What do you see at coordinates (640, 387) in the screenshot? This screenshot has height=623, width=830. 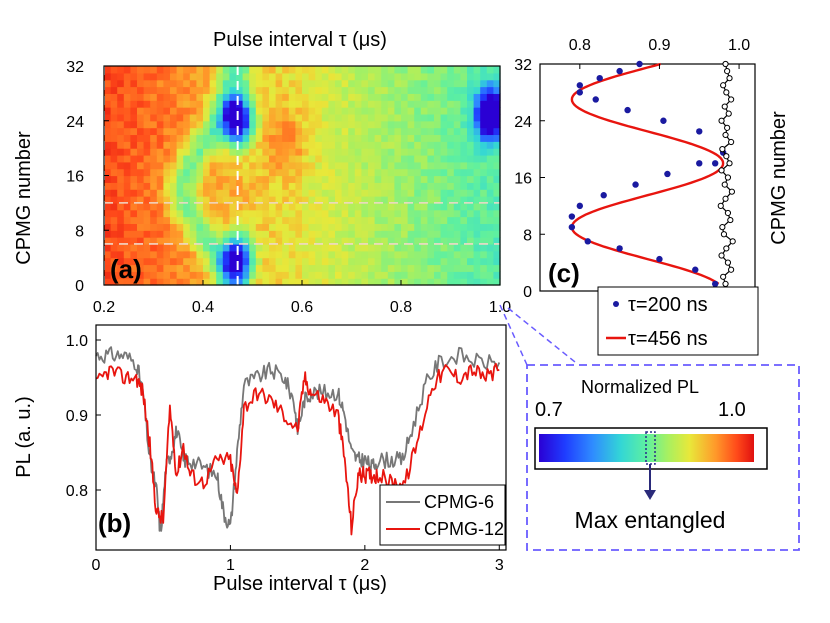 I see `colorbar-title: Normalized PL` at bounding box center [640, 387].